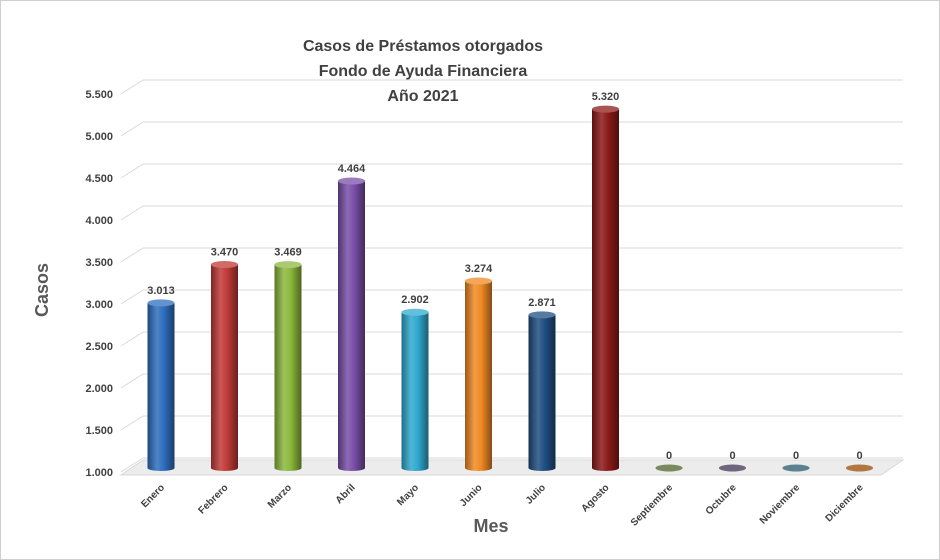 The width and height of the screenshot is (940, 560). Describe the element at coordinates (652, 505) in the screenshot. I see `x-tick-label: Septiembre` at that location.